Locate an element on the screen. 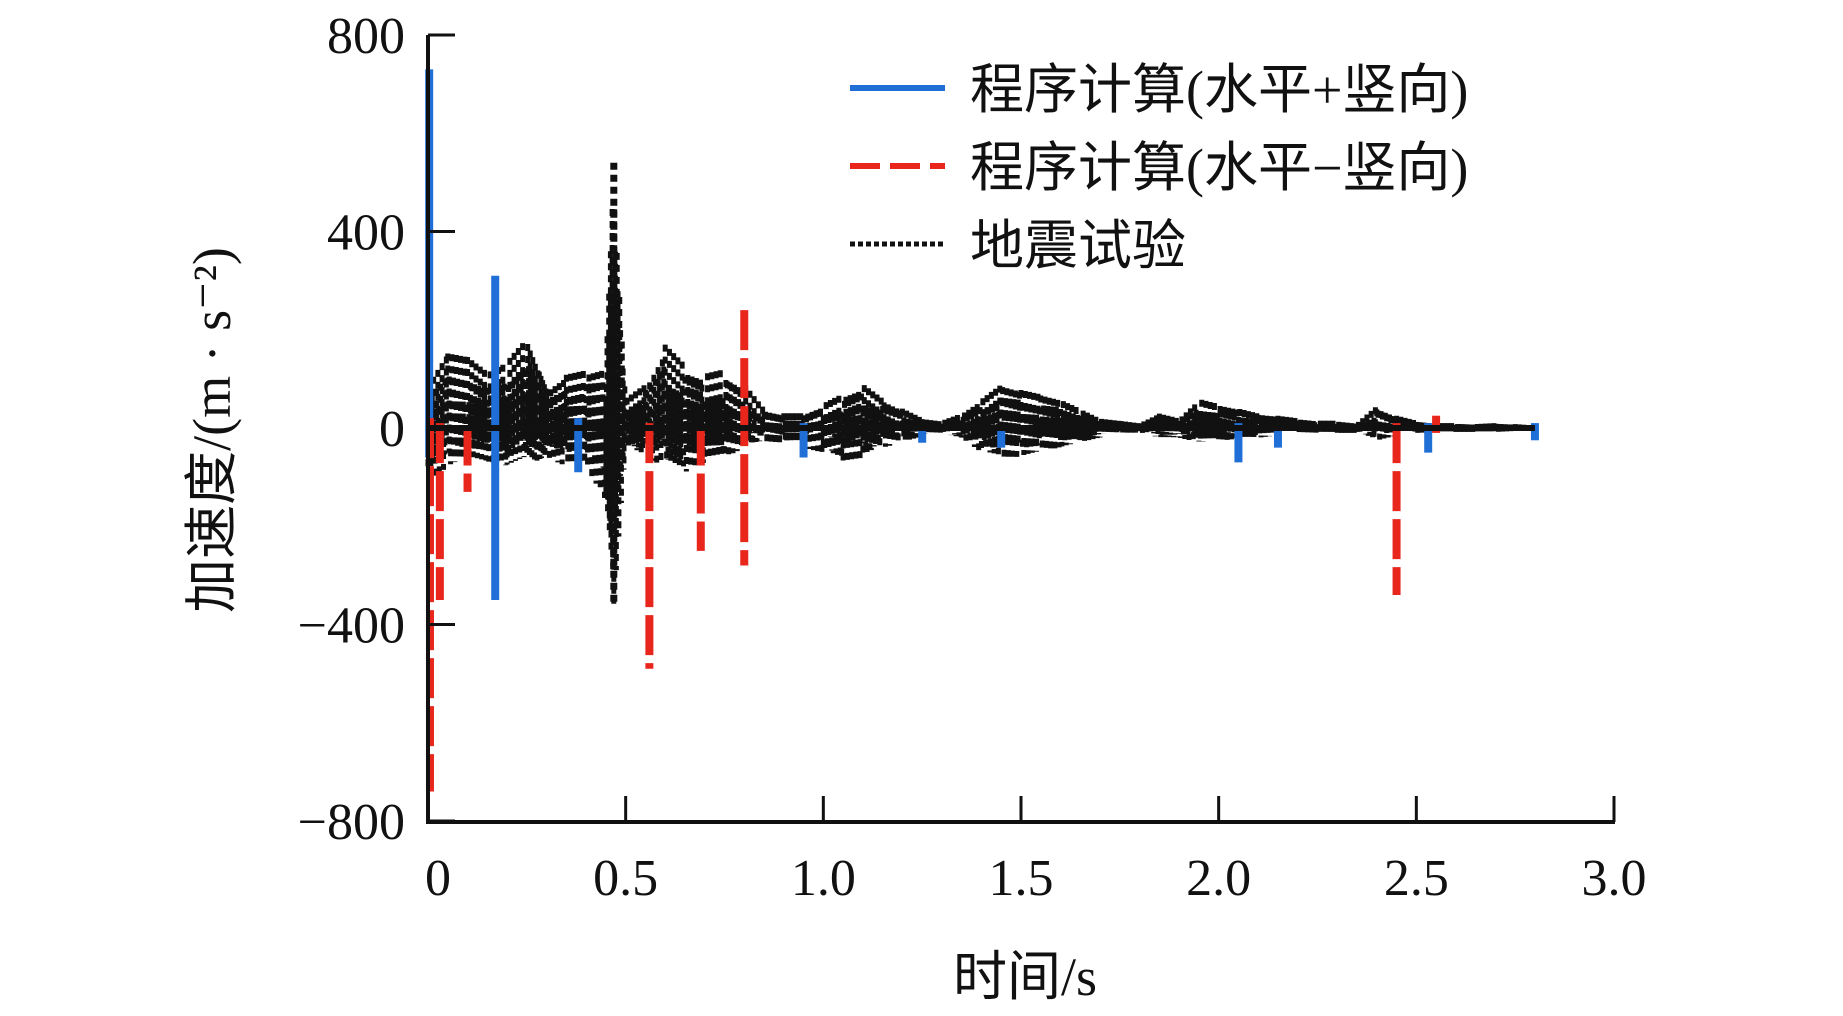  y-tick-label: −800 is located at coordinates (351, 822).